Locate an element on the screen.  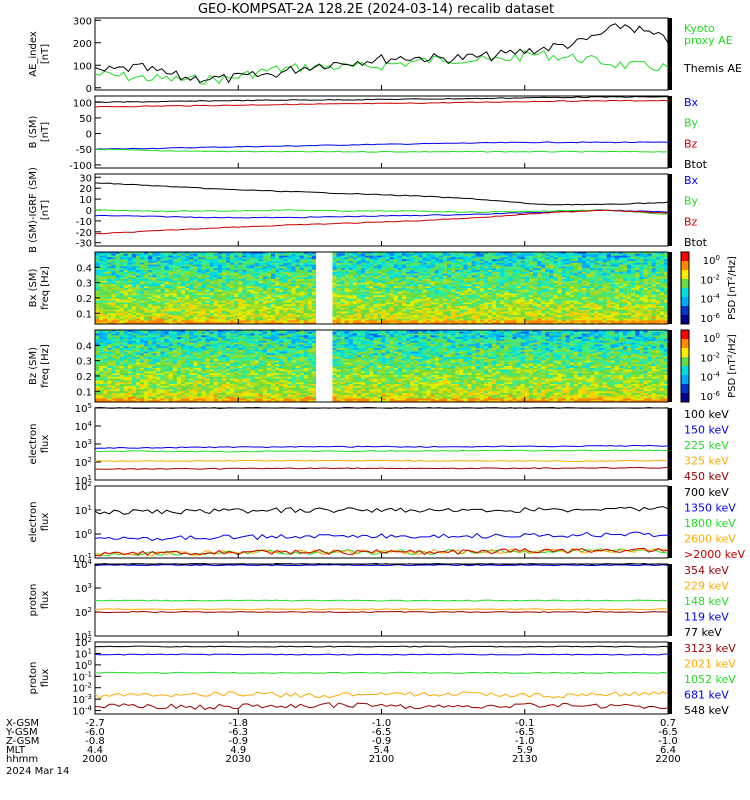
series-line is located at coordinates (381, 145).